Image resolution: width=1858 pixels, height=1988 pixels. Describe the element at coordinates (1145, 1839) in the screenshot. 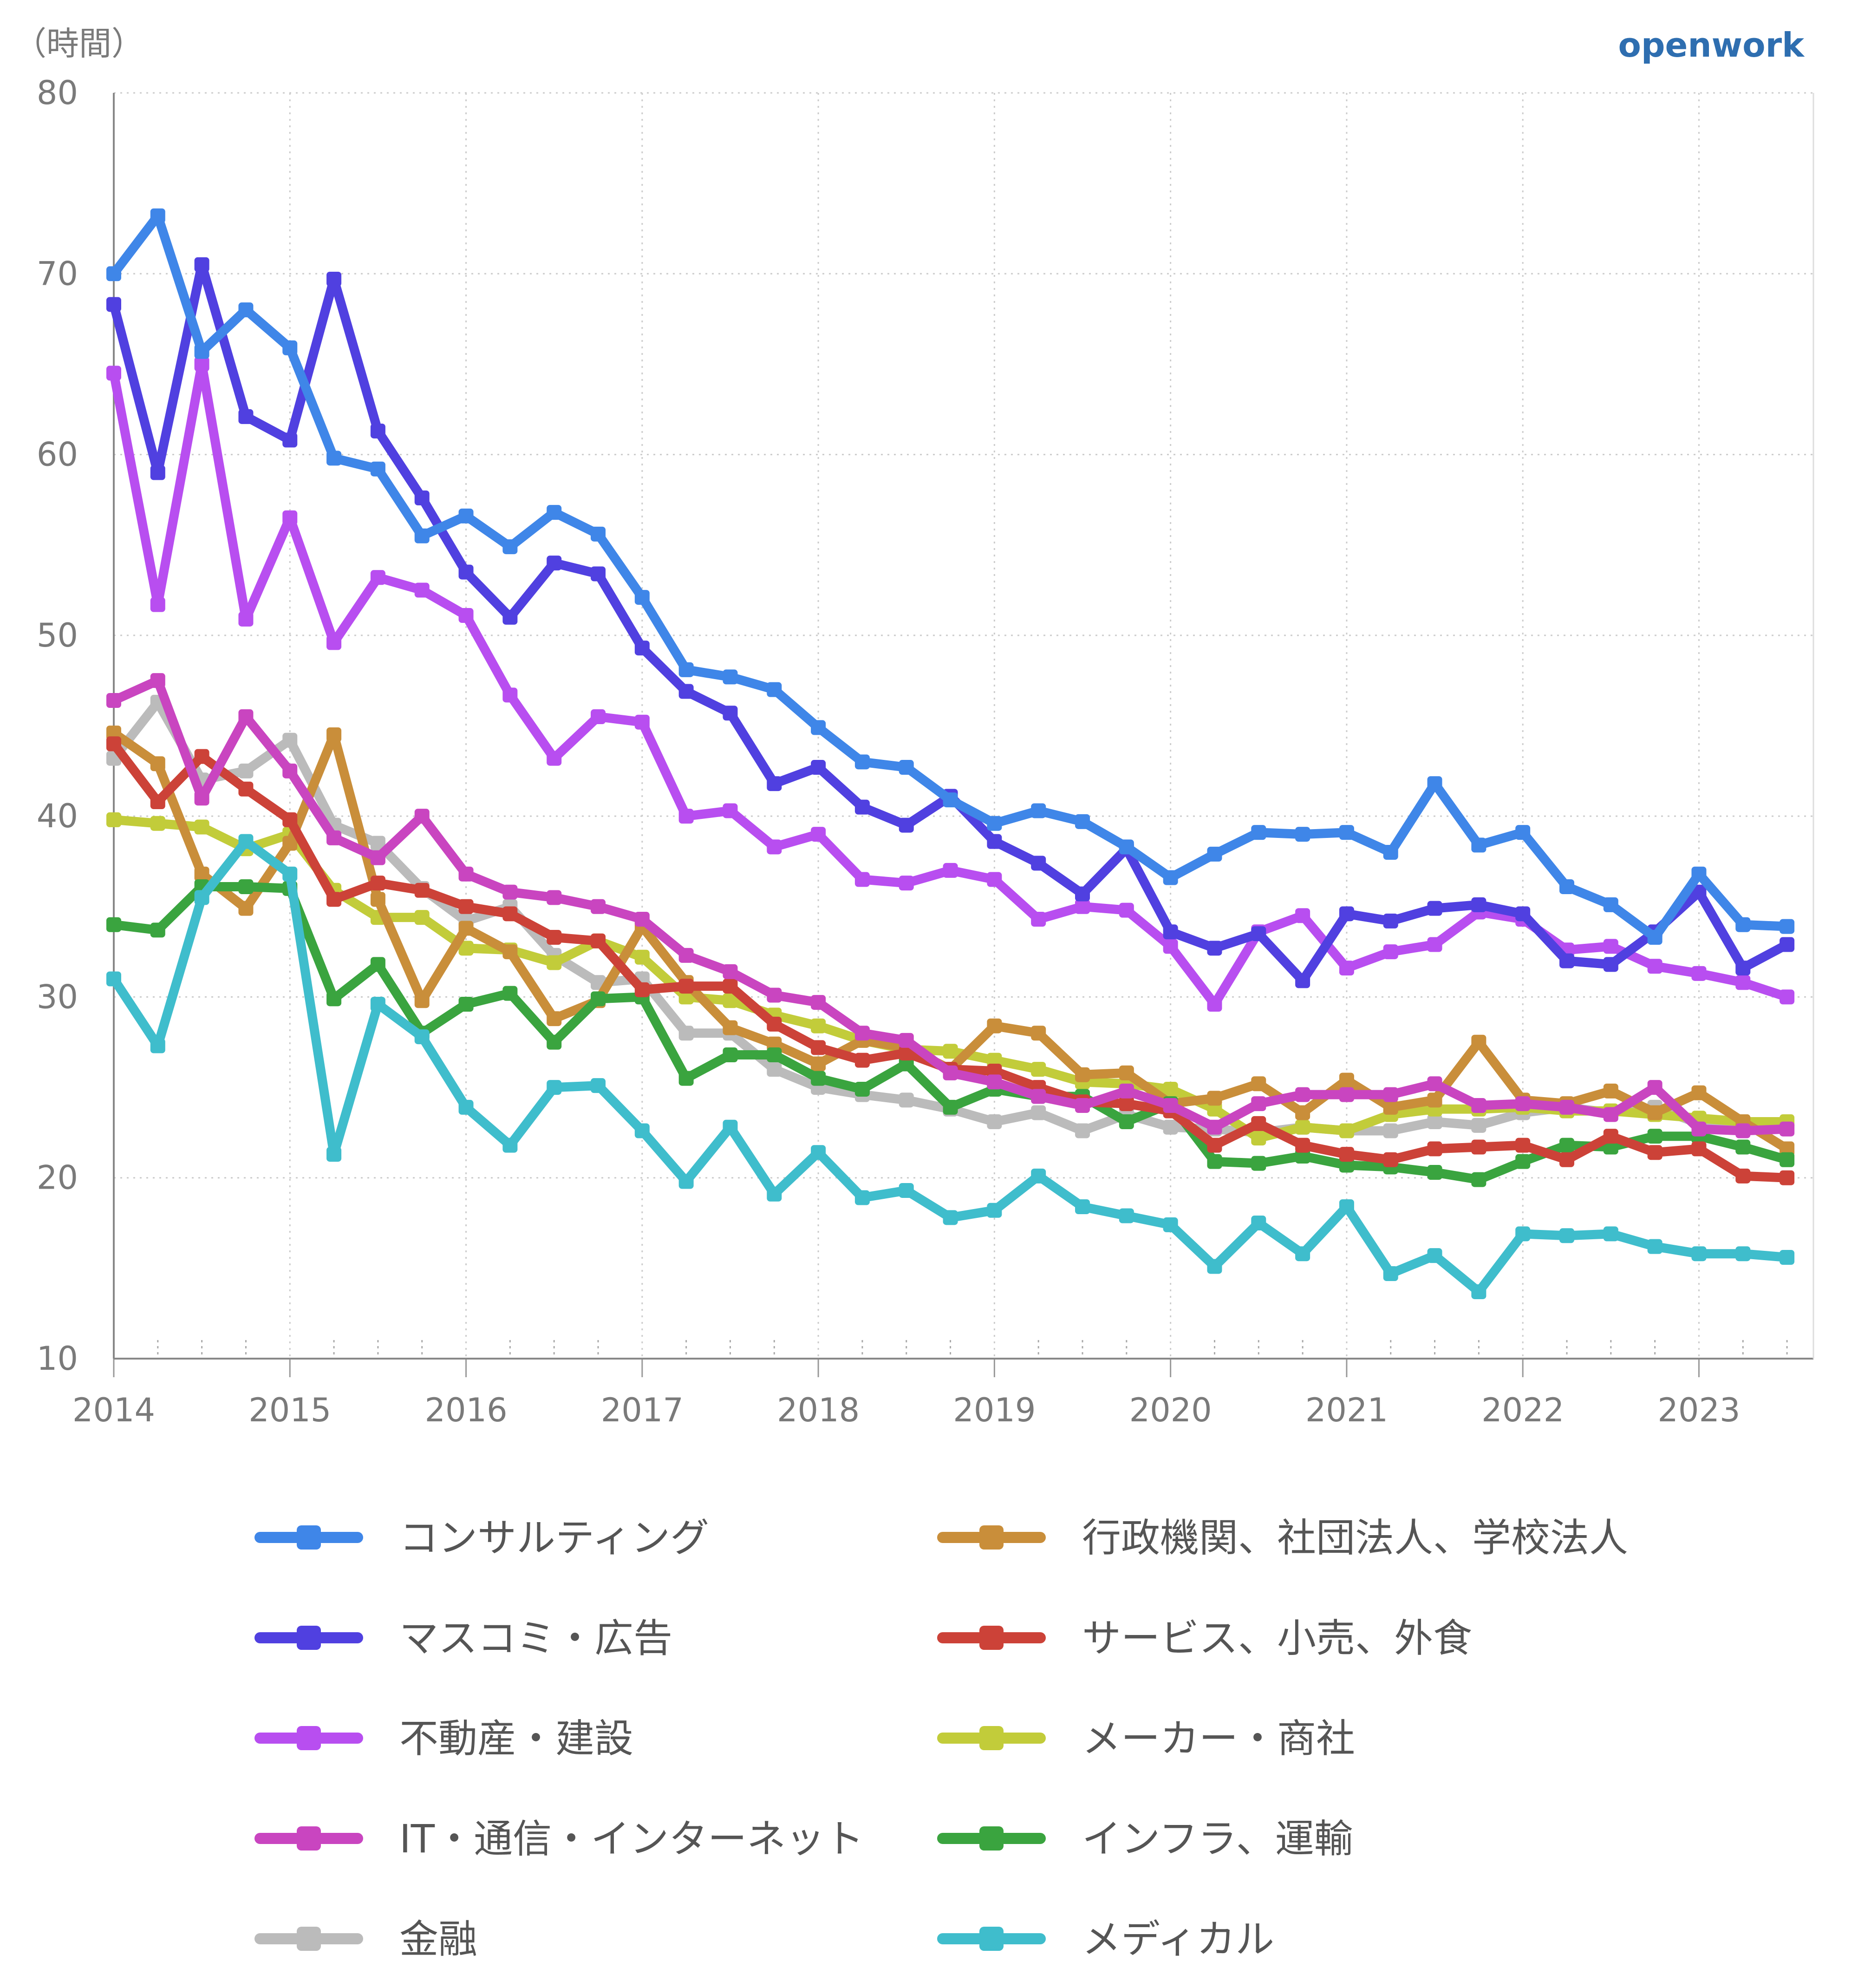

I see `legend-item: インフラ、運輸` at that location.